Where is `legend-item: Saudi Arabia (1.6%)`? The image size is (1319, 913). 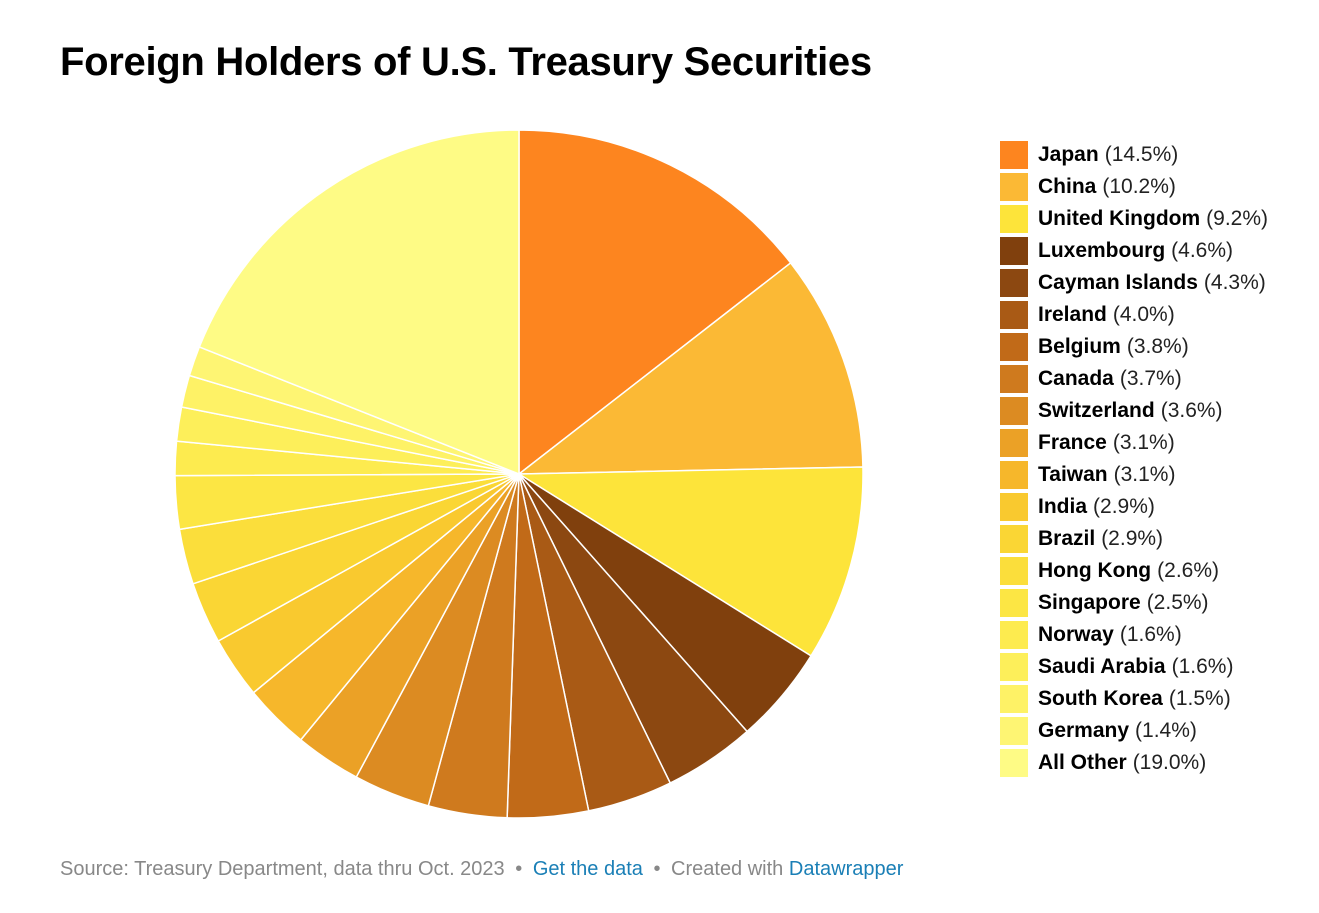
legend-item: Saudi Arabia (1.6%) is located at coordinates (1134, 667).